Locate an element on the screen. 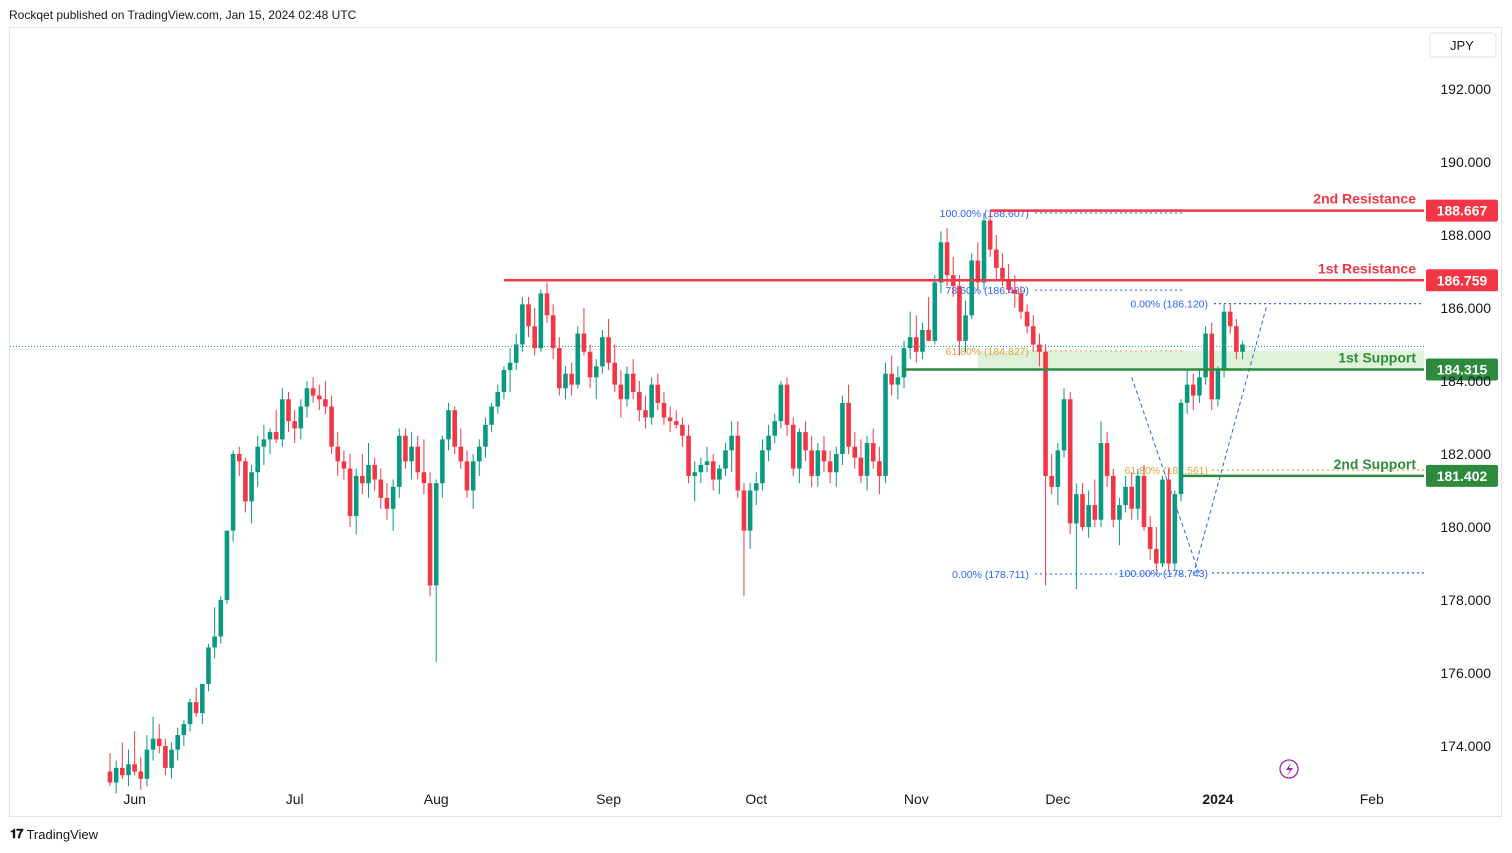  y-tick-label: 192.000 is located at coordinates (1465, 89).